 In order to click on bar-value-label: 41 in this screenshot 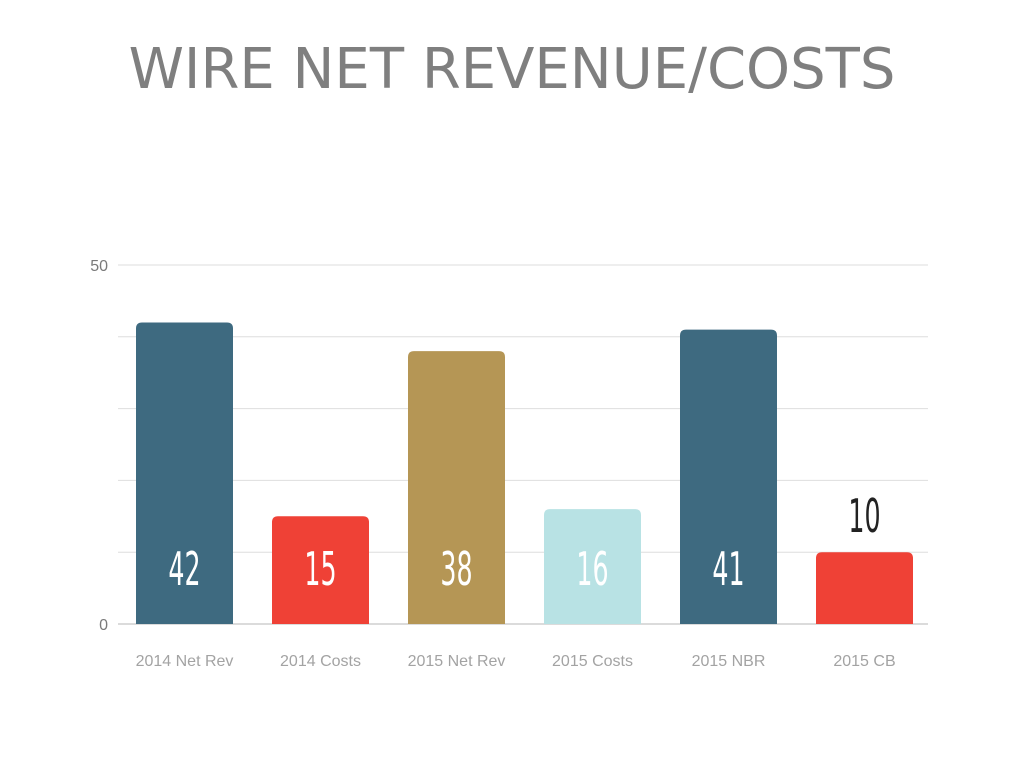, I will do `click(728, 569)`.